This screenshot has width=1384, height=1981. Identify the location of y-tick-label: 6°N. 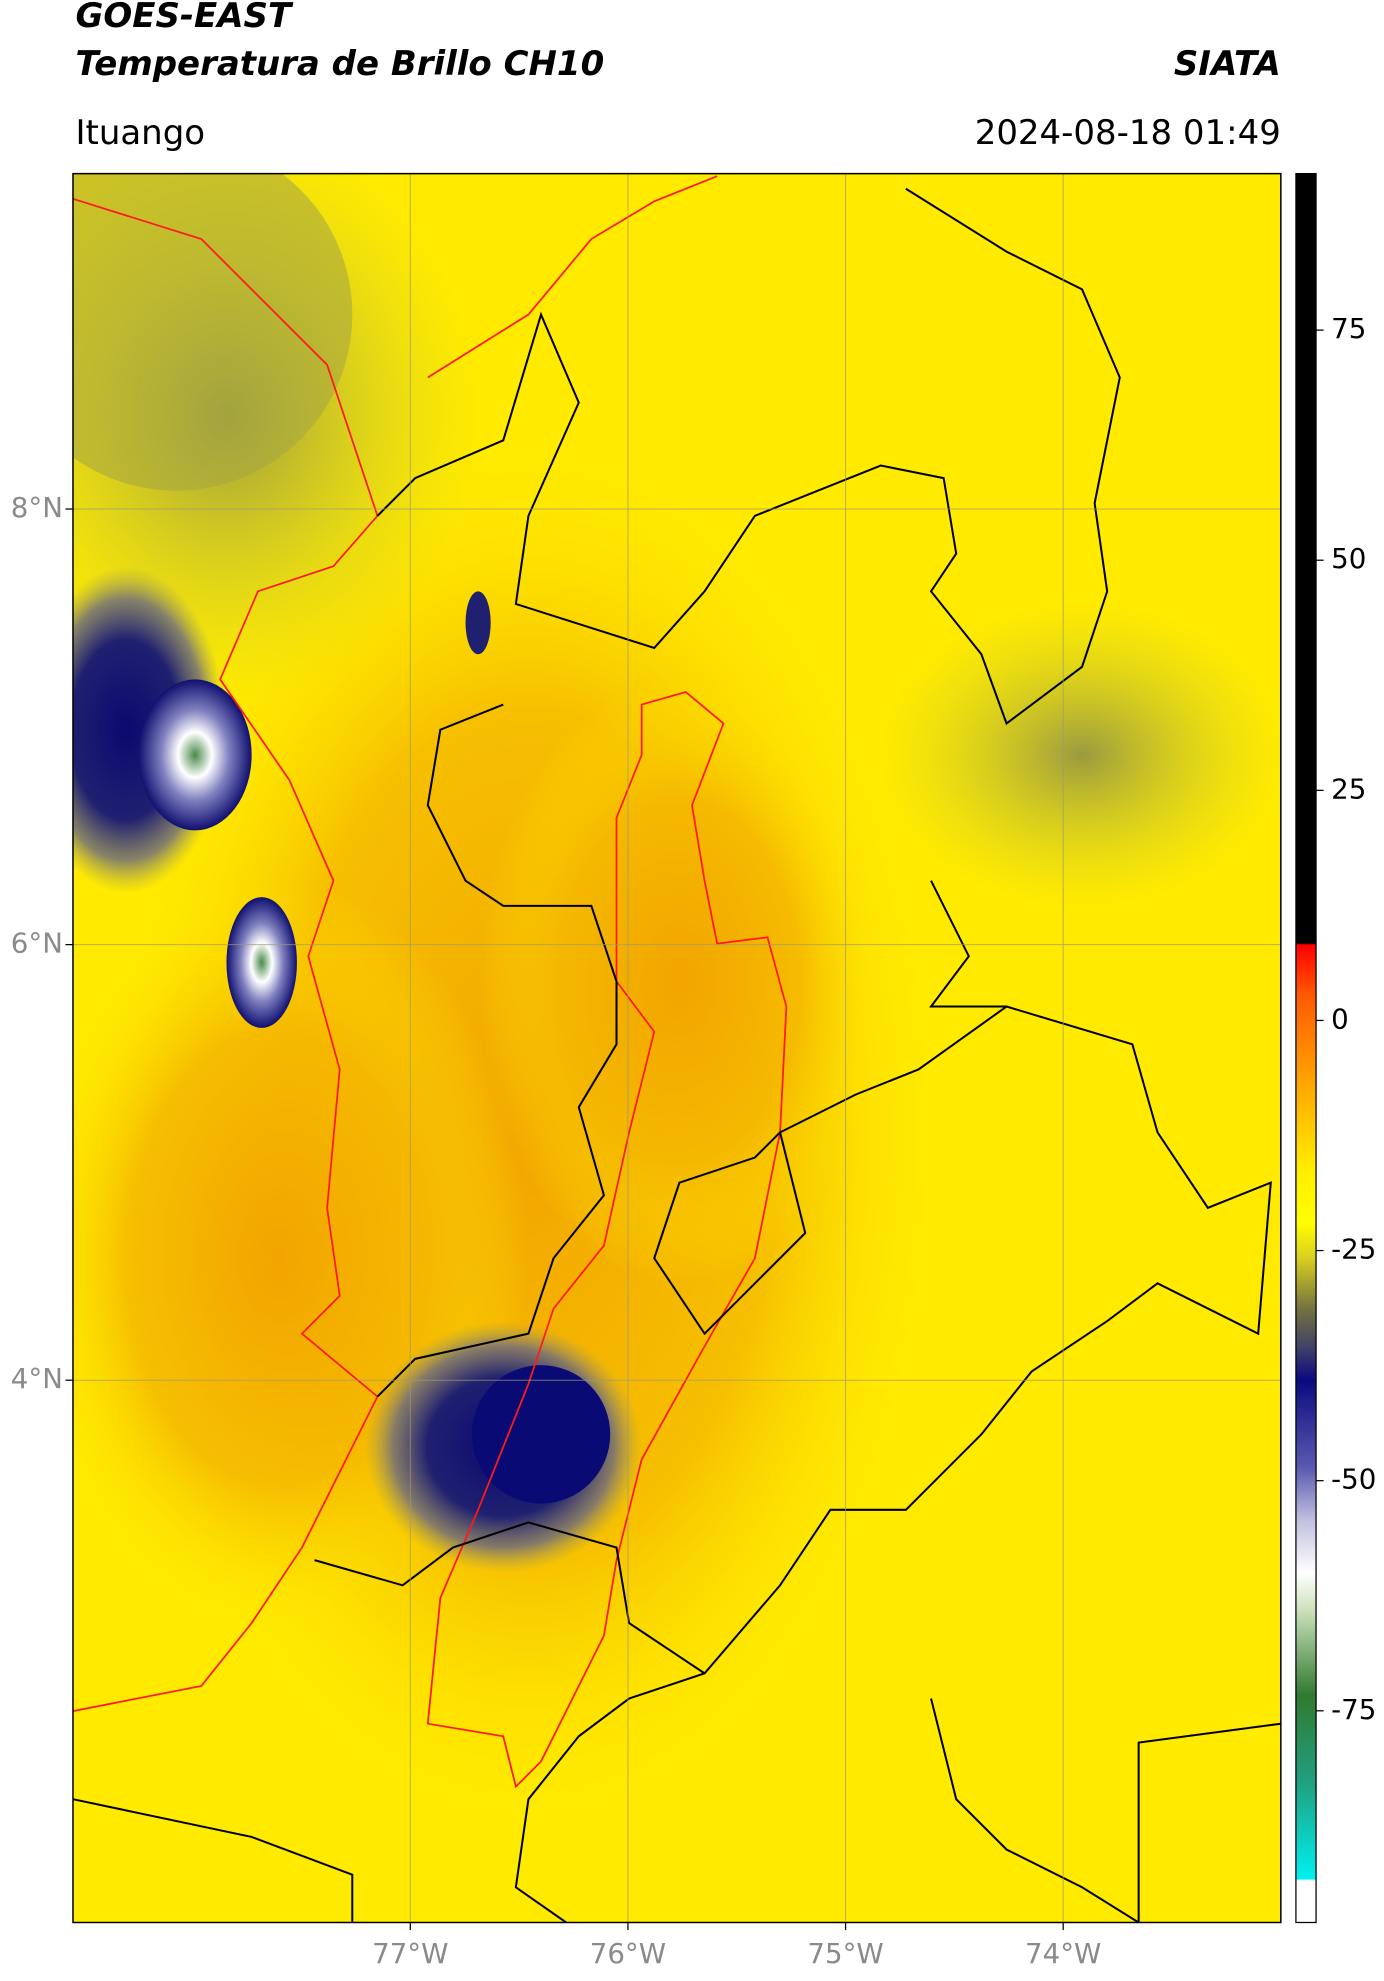
(37, 943).